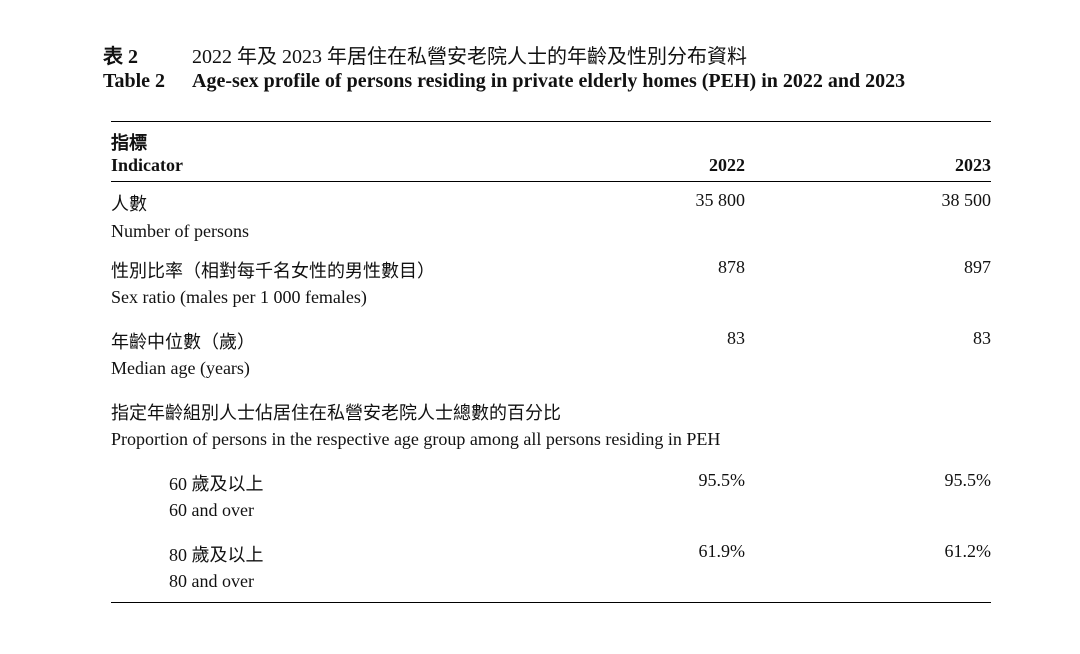 This screenshot has width=1080, height=654. What do you see at coordinates (134, 81) in the screenshot?
I see `title-en-label: Table 2` at bounding box center [134, 81].